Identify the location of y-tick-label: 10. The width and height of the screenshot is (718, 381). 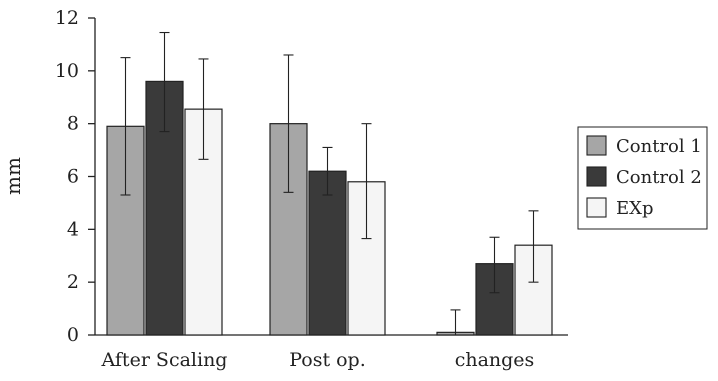
(67, 71).